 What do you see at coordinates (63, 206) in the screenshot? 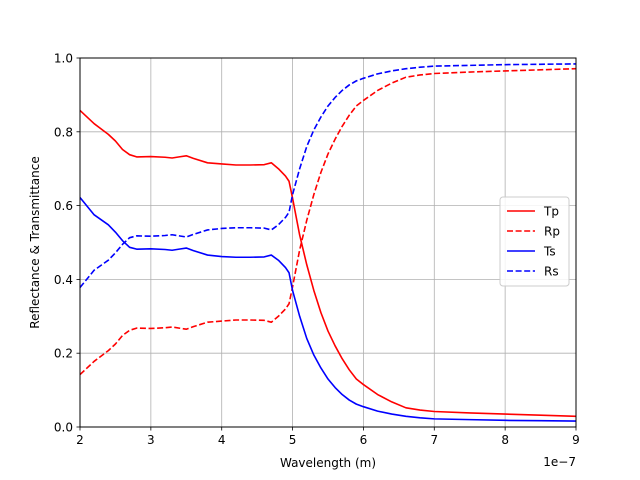
I see `y-tick-label: 0.6` at bounding box center [63, 206].